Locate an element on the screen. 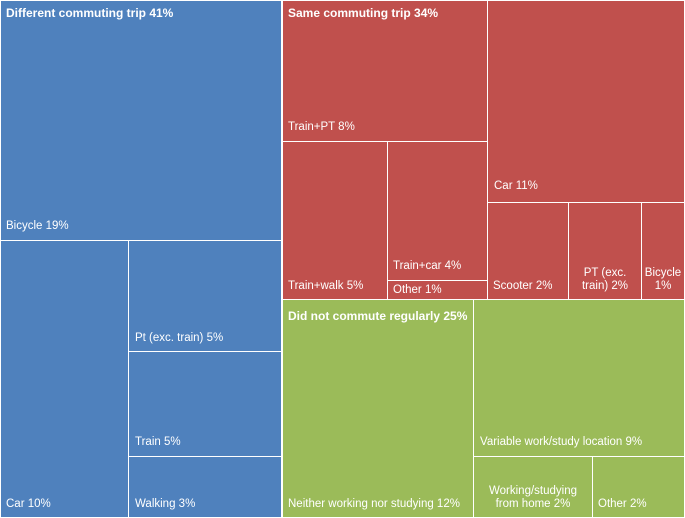 The width and height of the screenshot is (685, 518). label-train-pt-same: Train+PT 8% is located at coordinates (321, 127).